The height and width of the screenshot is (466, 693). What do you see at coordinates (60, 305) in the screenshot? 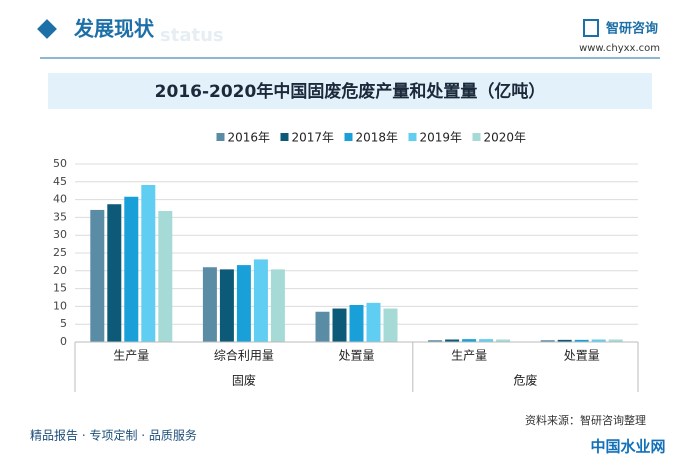
I see `y-tick-label: 10` at bounding box center [60, 305].